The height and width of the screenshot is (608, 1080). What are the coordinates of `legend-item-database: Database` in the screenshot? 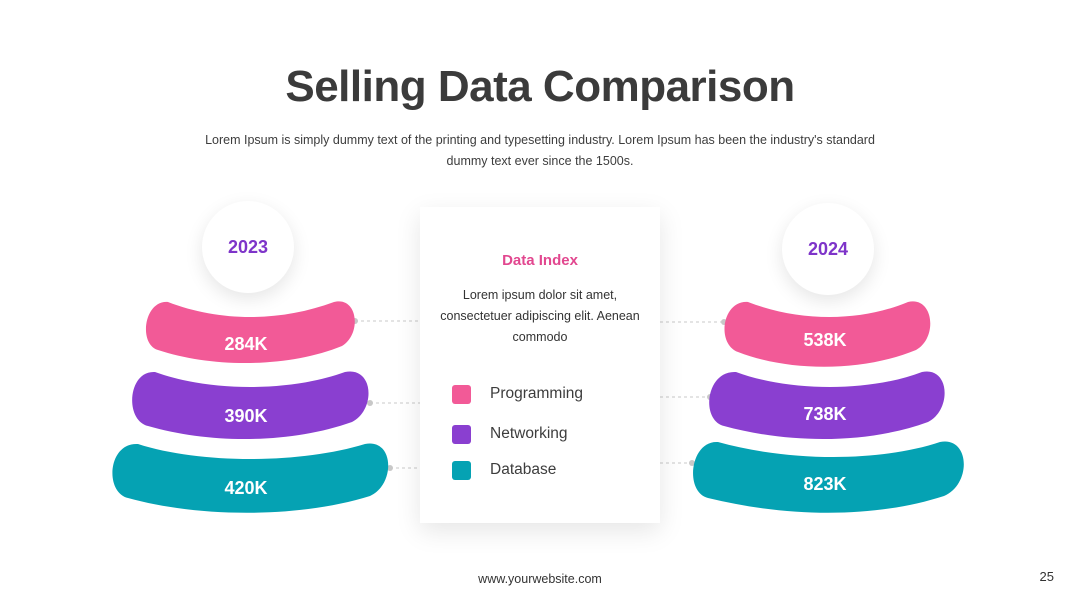 It's located at (504, 470).